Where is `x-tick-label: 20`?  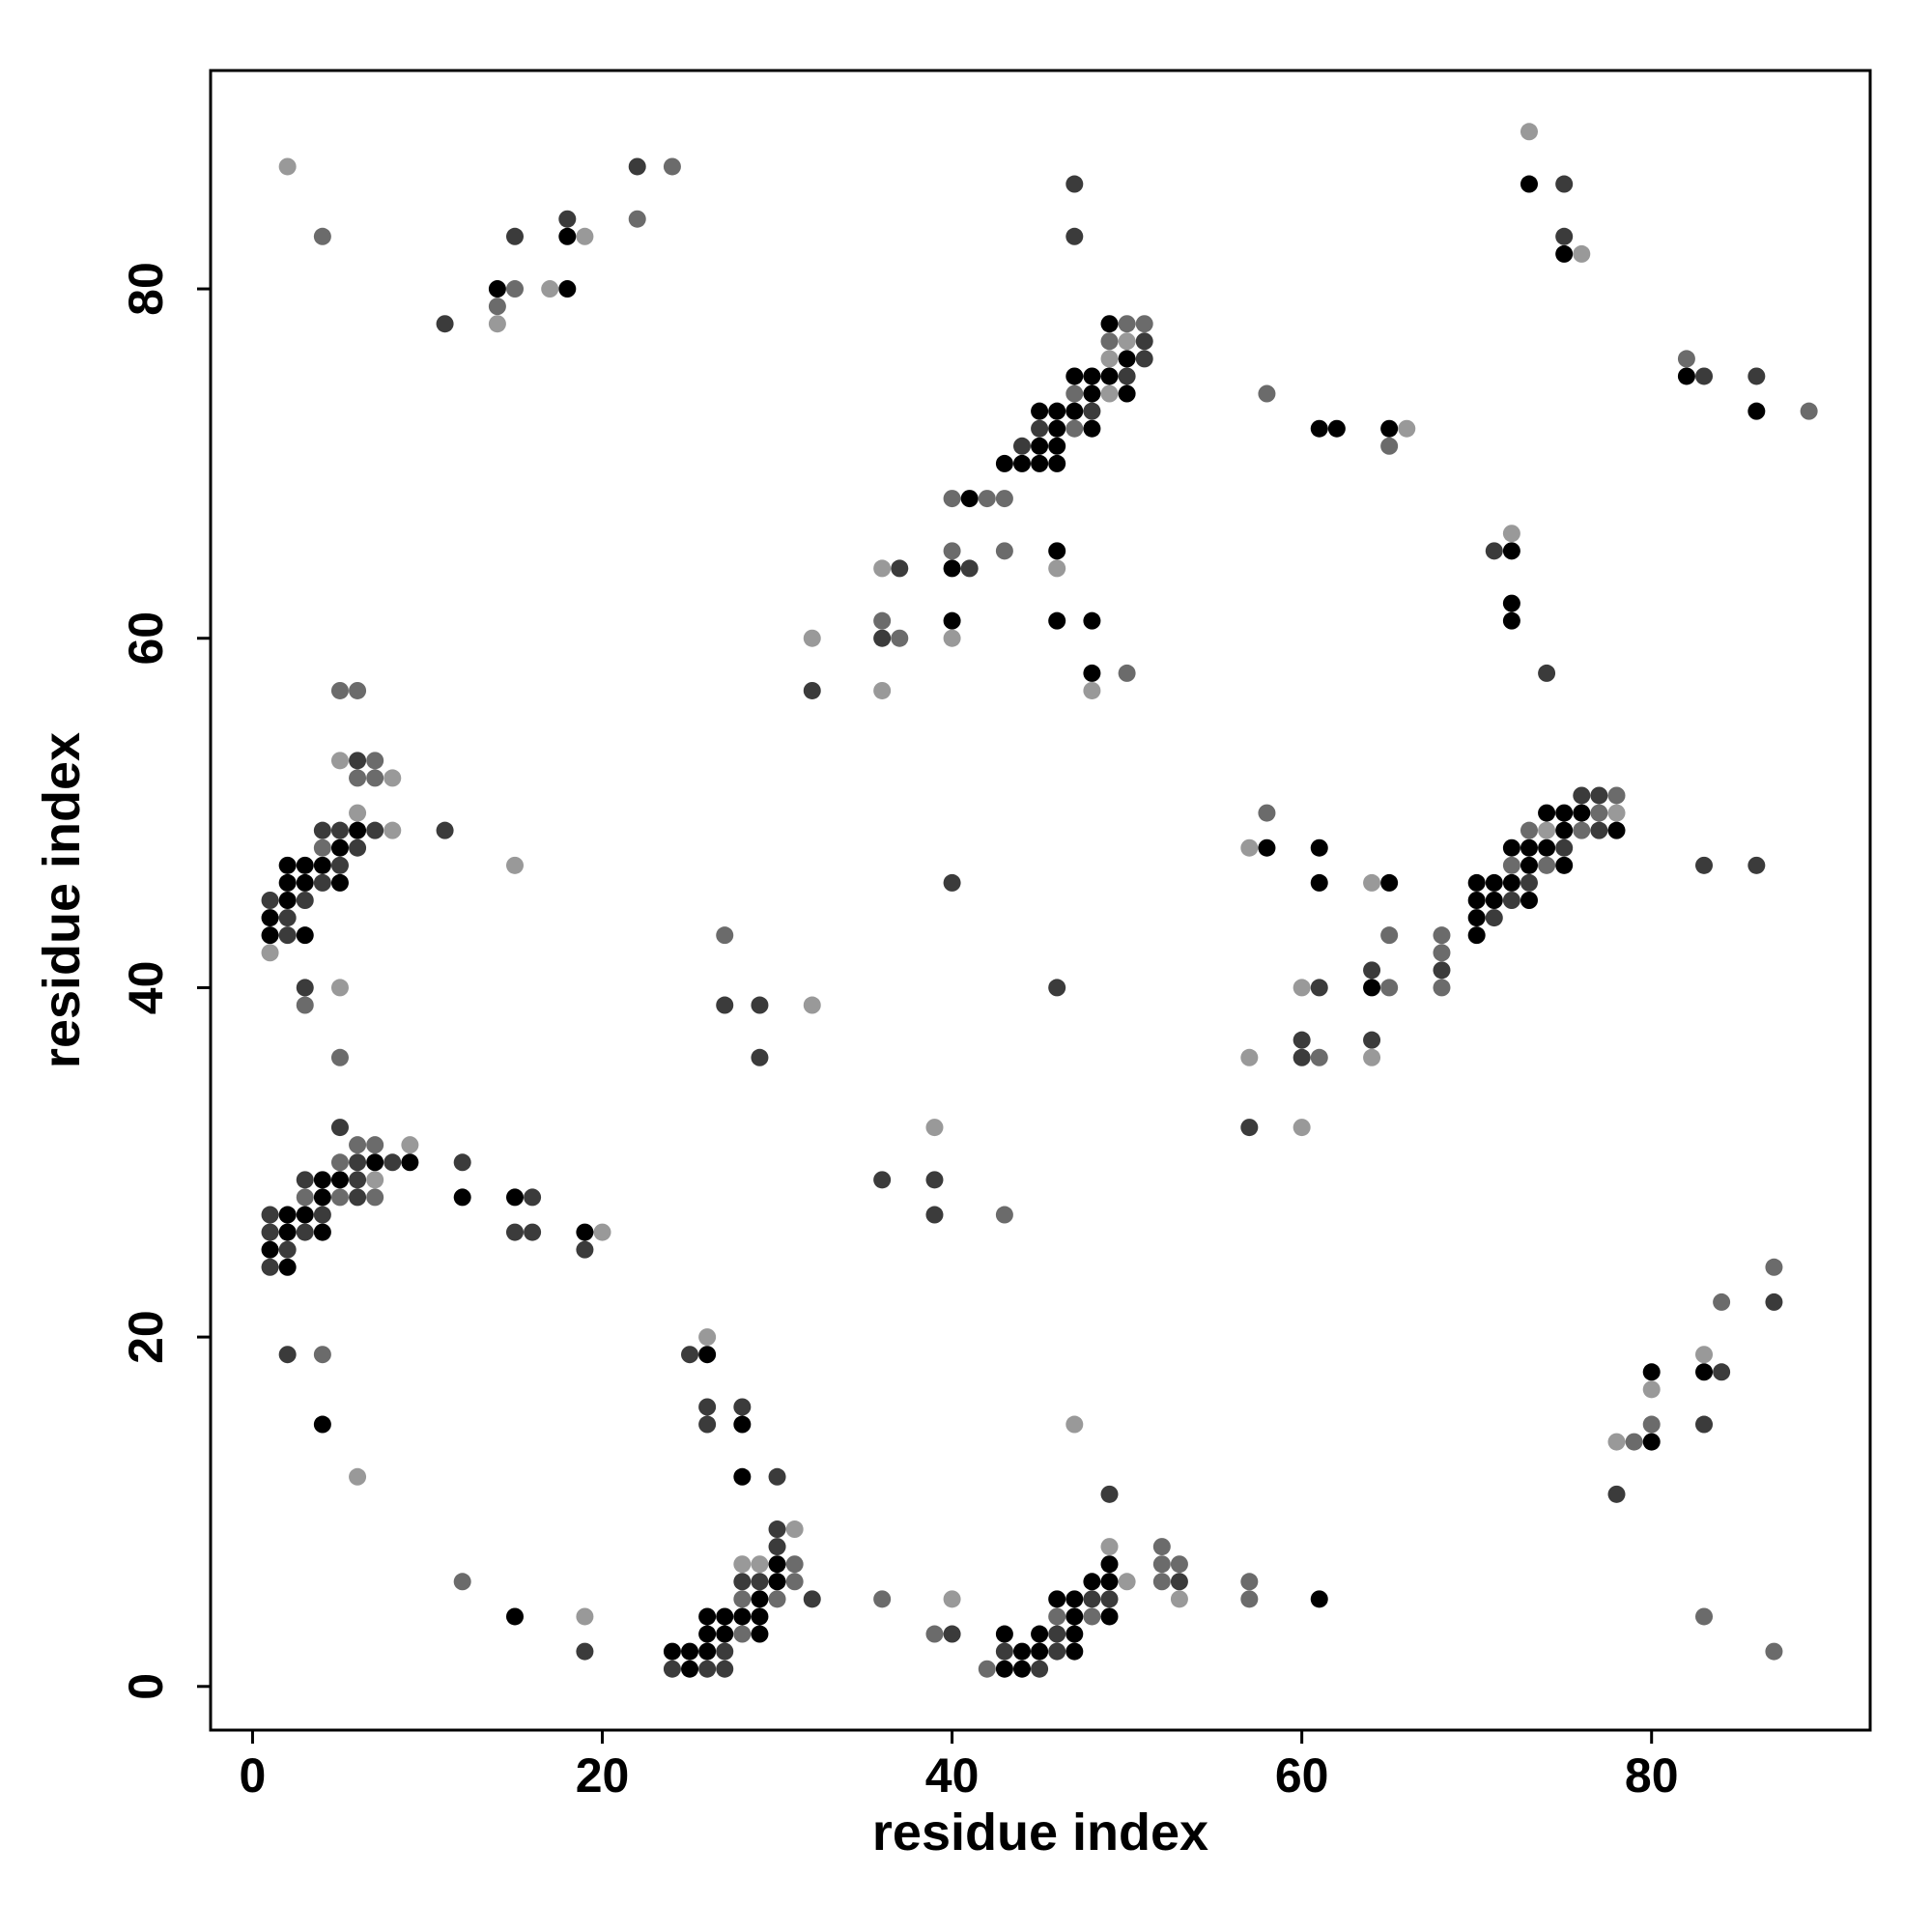 x-tick-label: 20 is located at coordinates (603, 1775).